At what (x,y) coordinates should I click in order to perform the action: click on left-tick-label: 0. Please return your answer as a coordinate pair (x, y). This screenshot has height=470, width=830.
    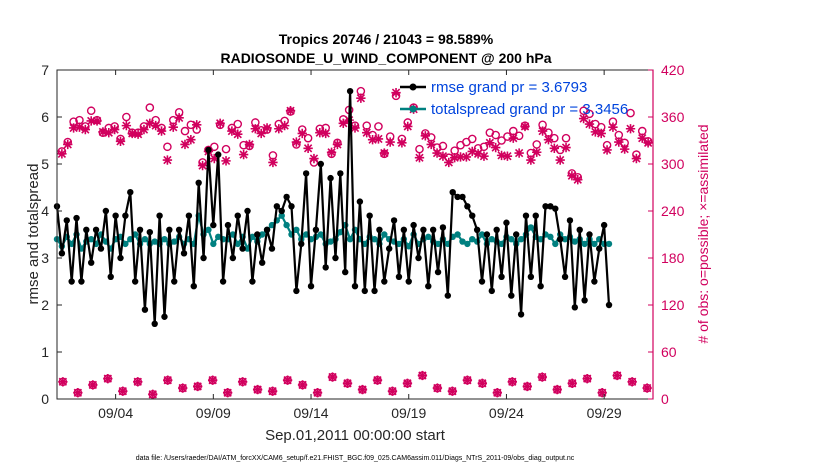
    Looking at the image, I should click on (45, 399).